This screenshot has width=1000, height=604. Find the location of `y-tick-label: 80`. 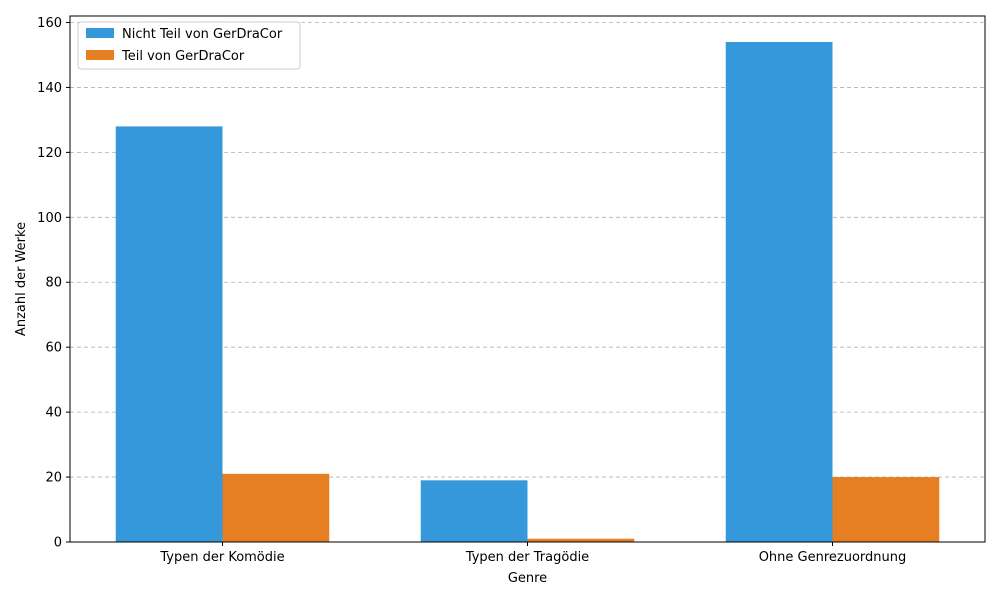

y-tick-label: 80 is located at coordinates (53, 283).